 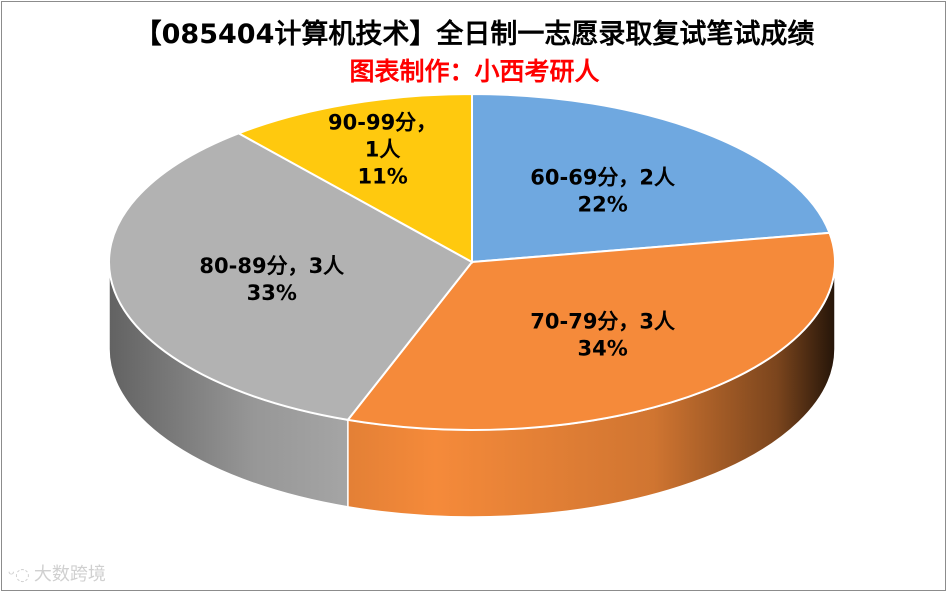 What do you see at coordinates (474, 34) in the screenshot?
I see `chart-title: 【085404计算机技术】全日制一志愿录取复试笔试成绩` at bounding box center [474, 34].